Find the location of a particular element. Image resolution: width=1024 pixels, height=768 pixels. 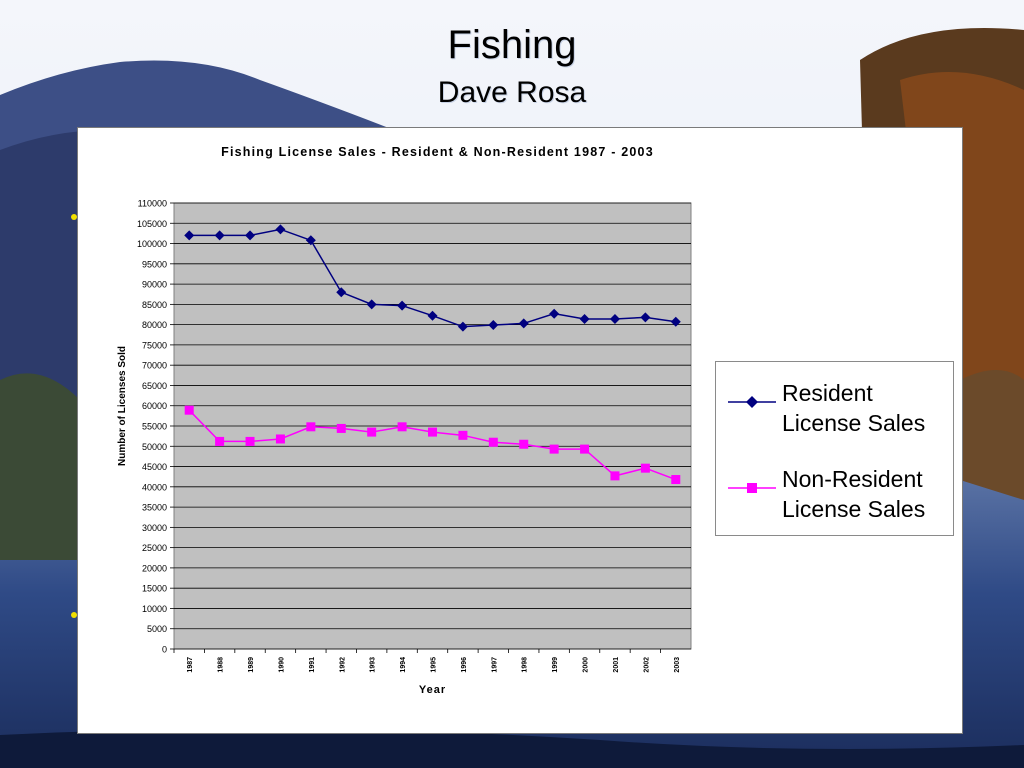

x-tick-label: 1987 is located at coordinates (190, 665).